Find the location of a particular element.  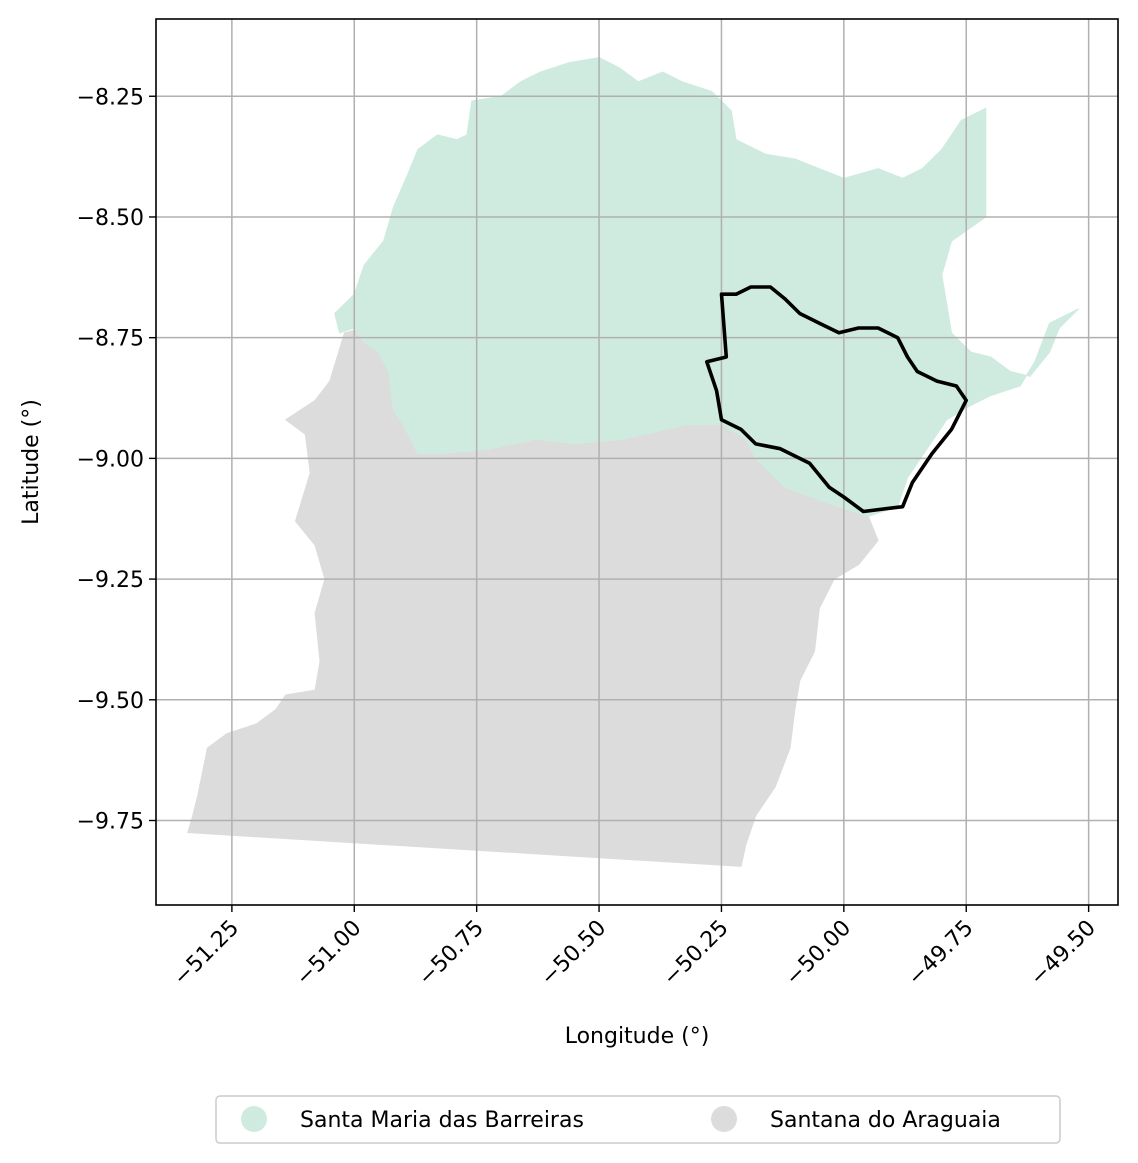

legend-box is located at coordinates (638, 1119).